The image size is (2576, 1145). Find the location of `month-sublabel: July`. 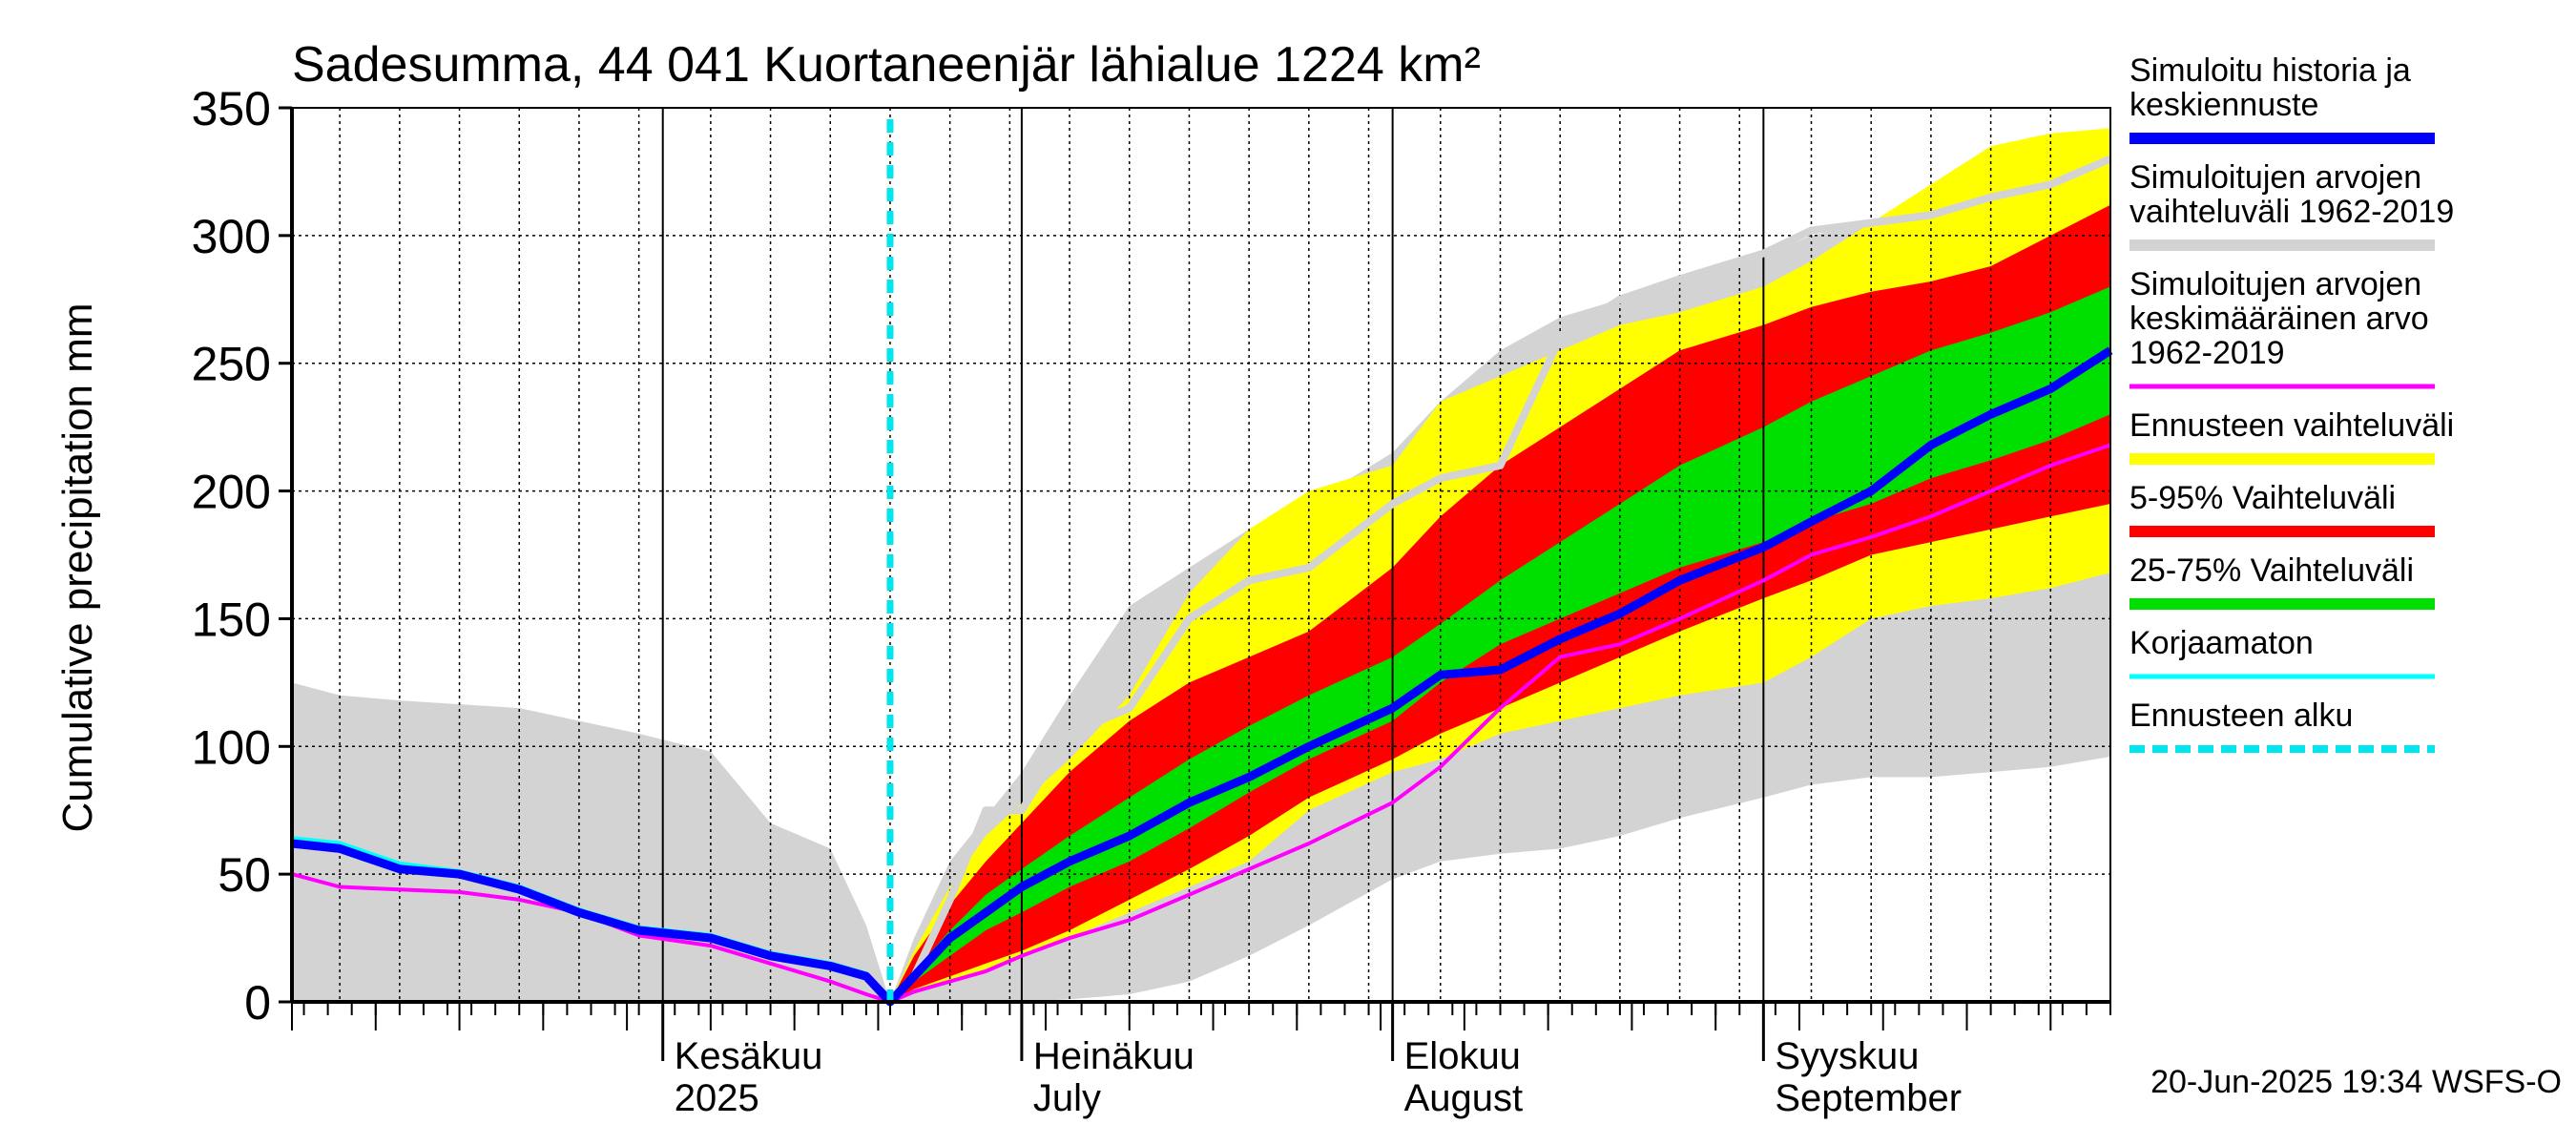

month-sublabel: July is located at coordinates (1067, 1098).